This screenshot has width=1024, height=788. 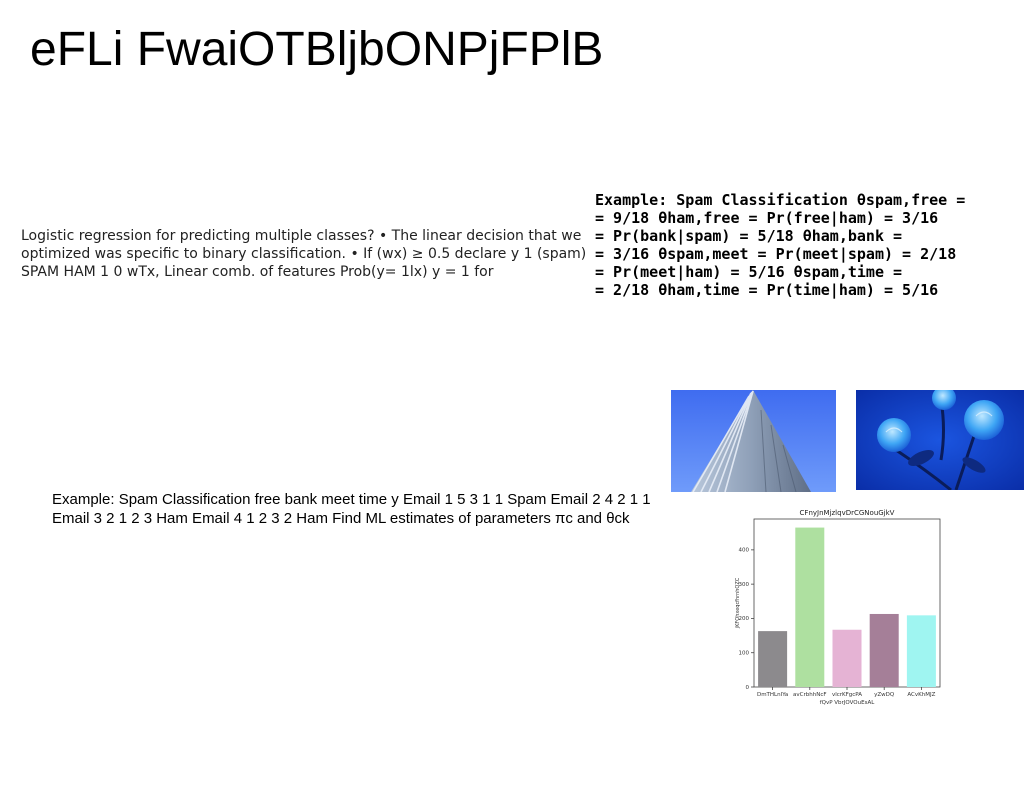 I want to click on y-tick-label: 300, so click(x=744, y=585).